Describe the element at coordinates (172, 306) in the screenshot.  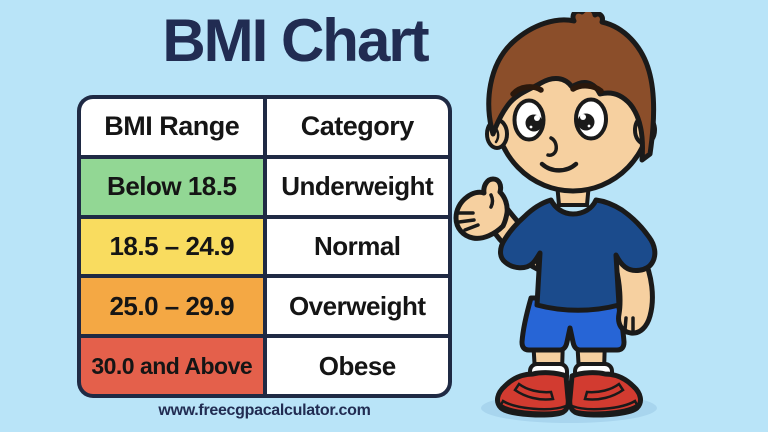
I see `table-cell-range-overweight: 25.0 – 29.9` at that location.